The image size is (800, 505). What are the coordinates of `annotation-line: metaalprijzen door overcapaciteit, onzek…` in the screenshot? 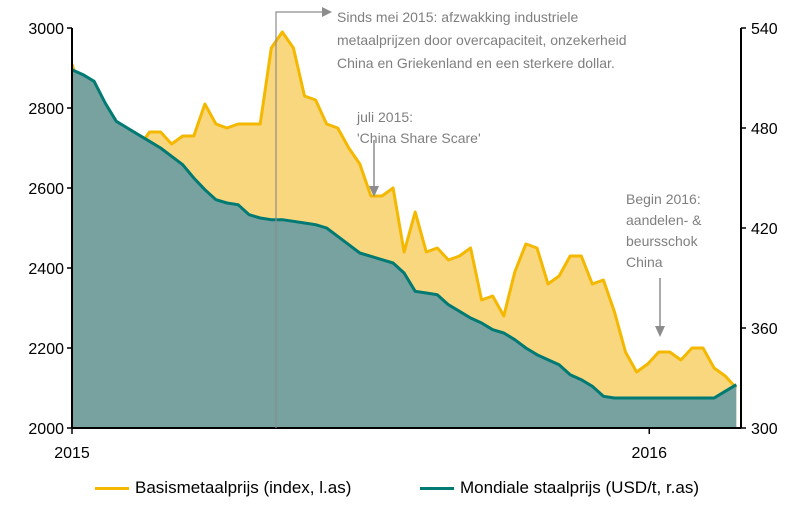 It's located at (482, 40).